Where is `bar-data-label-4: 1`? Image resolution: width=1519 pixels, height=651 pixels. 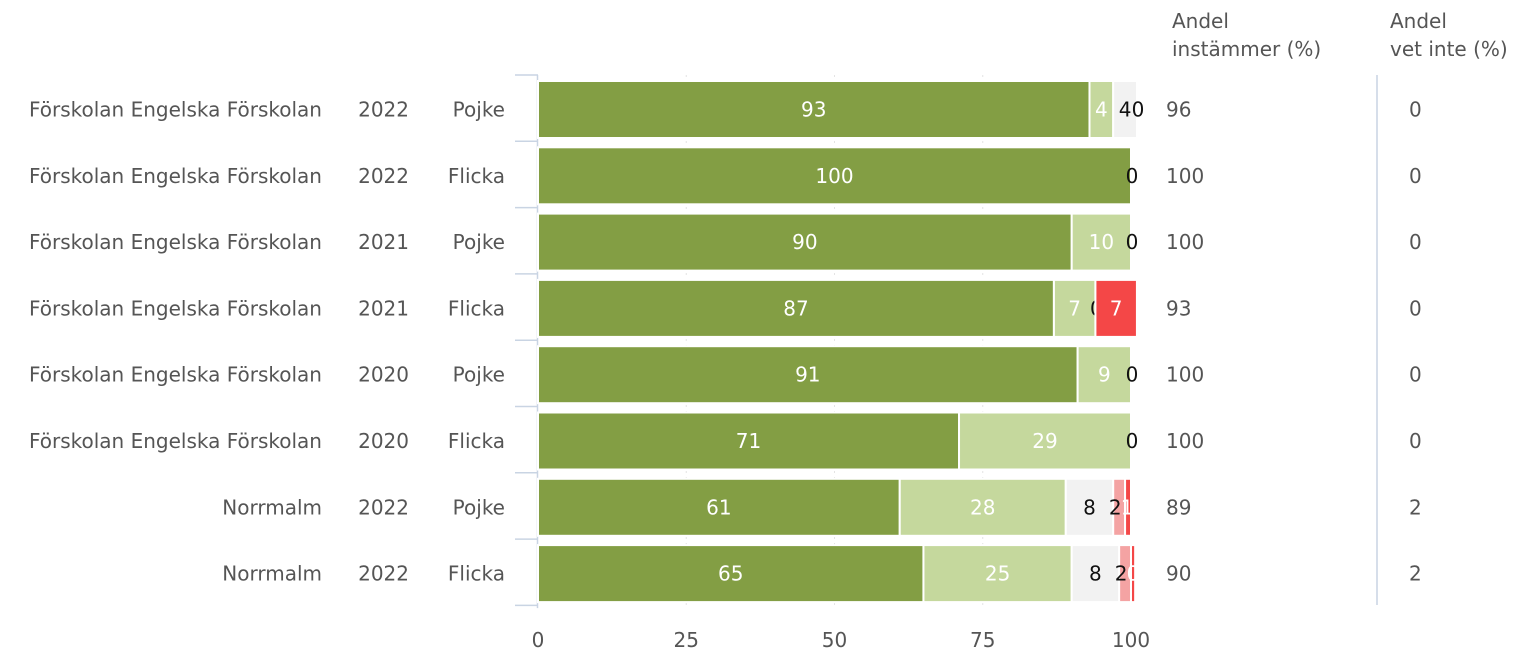 bar-data-label-4: 1 is located at coordinates (1127, 507).